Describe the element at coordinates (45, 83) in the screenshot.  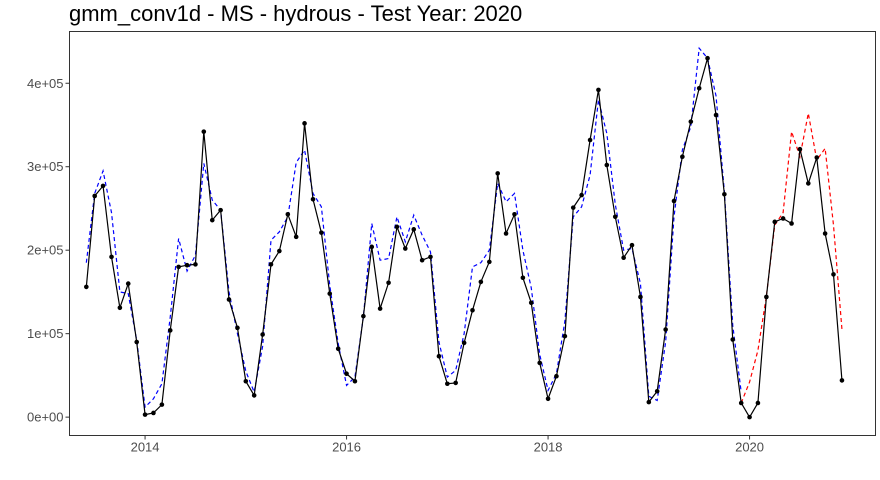
I see `y-tick-label: 4e+05` at that location.